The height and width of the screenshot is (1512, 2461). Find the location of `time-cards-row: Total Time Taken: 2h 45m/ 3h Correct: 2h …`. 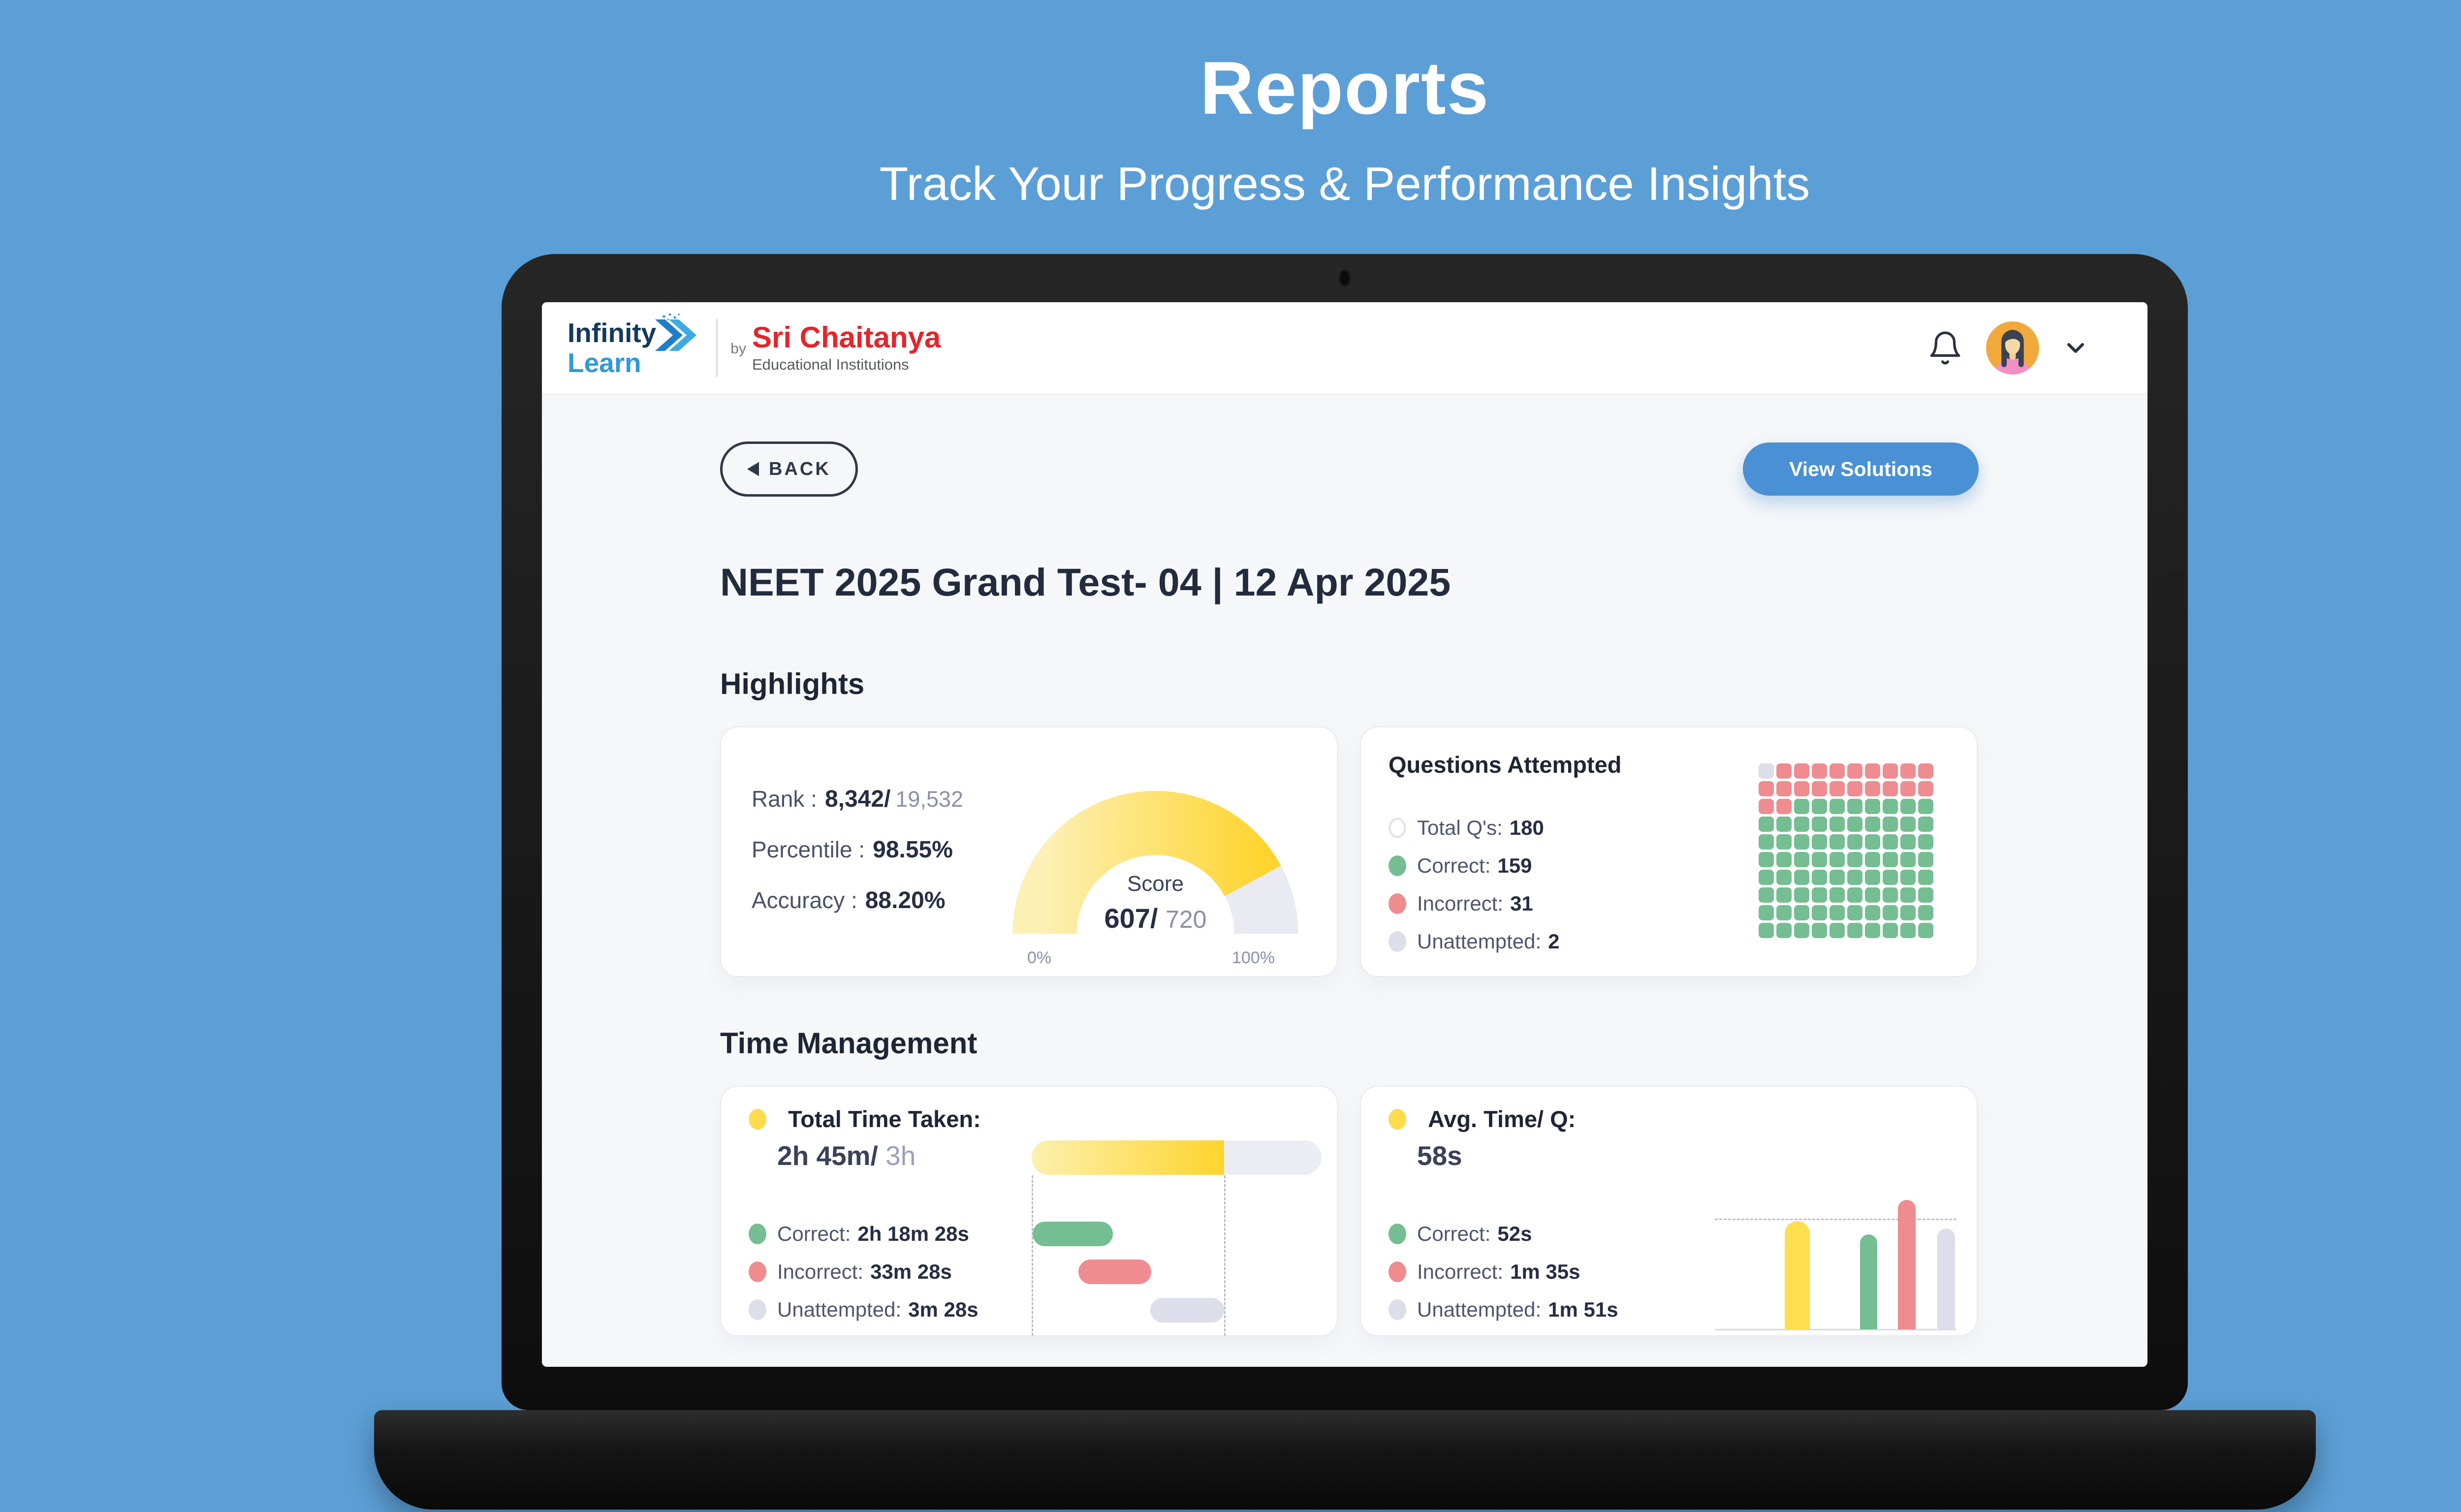

time-cards-row: Total Time Taken: 2h 45m/ 3h Correct: 2h … is located at coordinates (1349, 1211).